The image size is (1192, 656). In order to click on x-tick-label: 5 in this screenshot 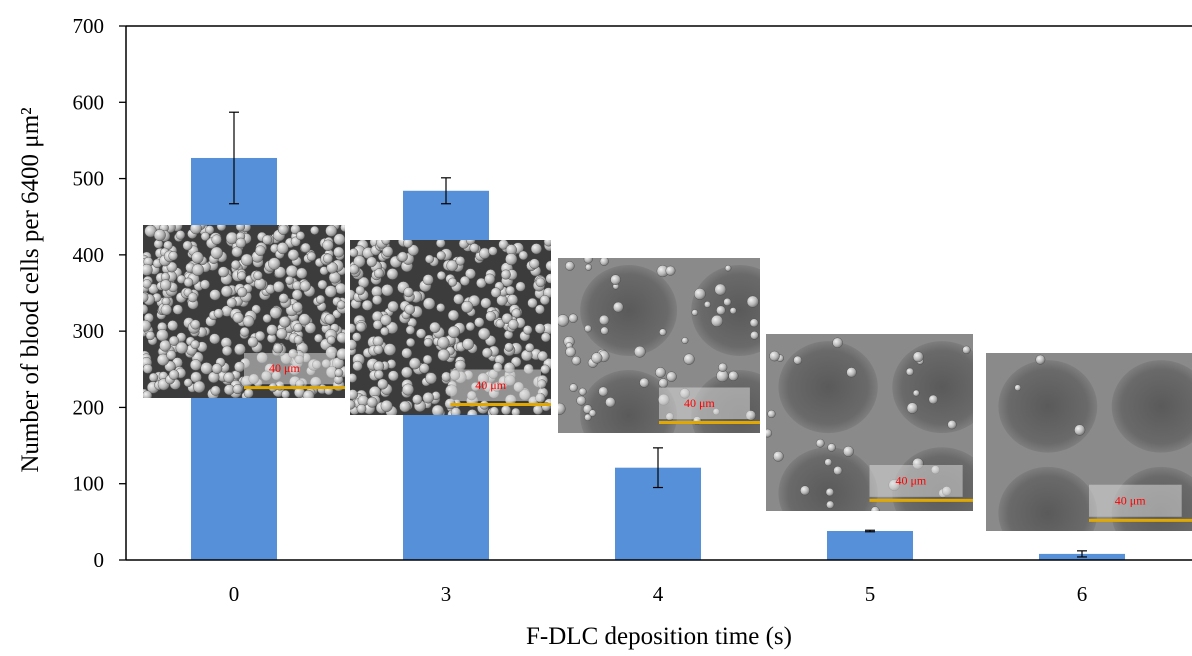, I will do `click(870, 594)`.